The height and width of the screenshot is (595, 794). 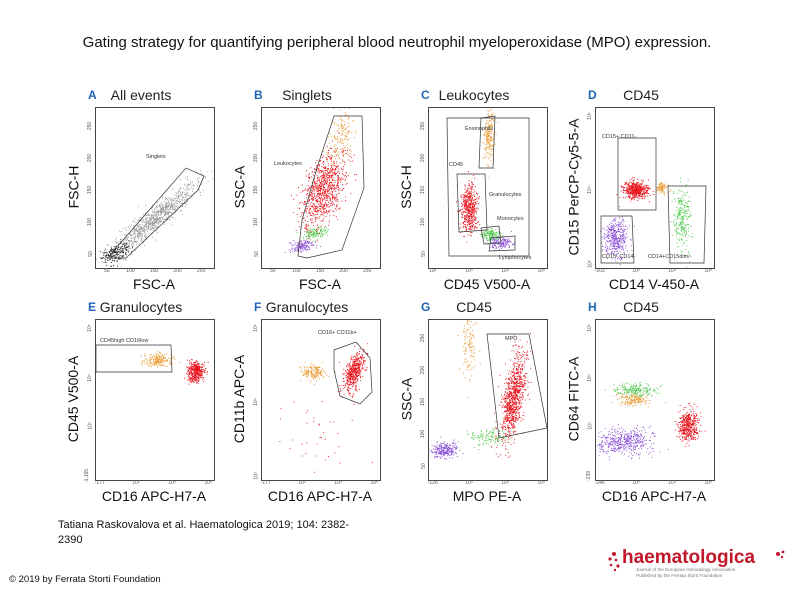 What do you see at coordinates (320, 284) in the screenshot?
I see `x-axis-label: FSC-A` at bounding box center [320, 284].